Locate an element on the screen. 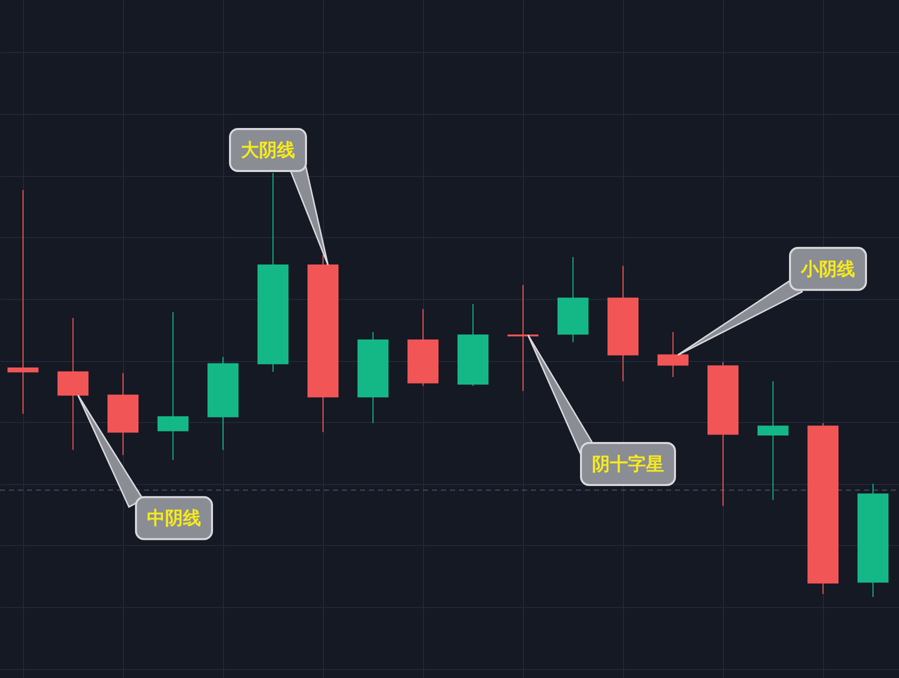 The height and width of the screenshot is (678, 899). annotation: 阴十字星 is located at coordinates (628, 463).